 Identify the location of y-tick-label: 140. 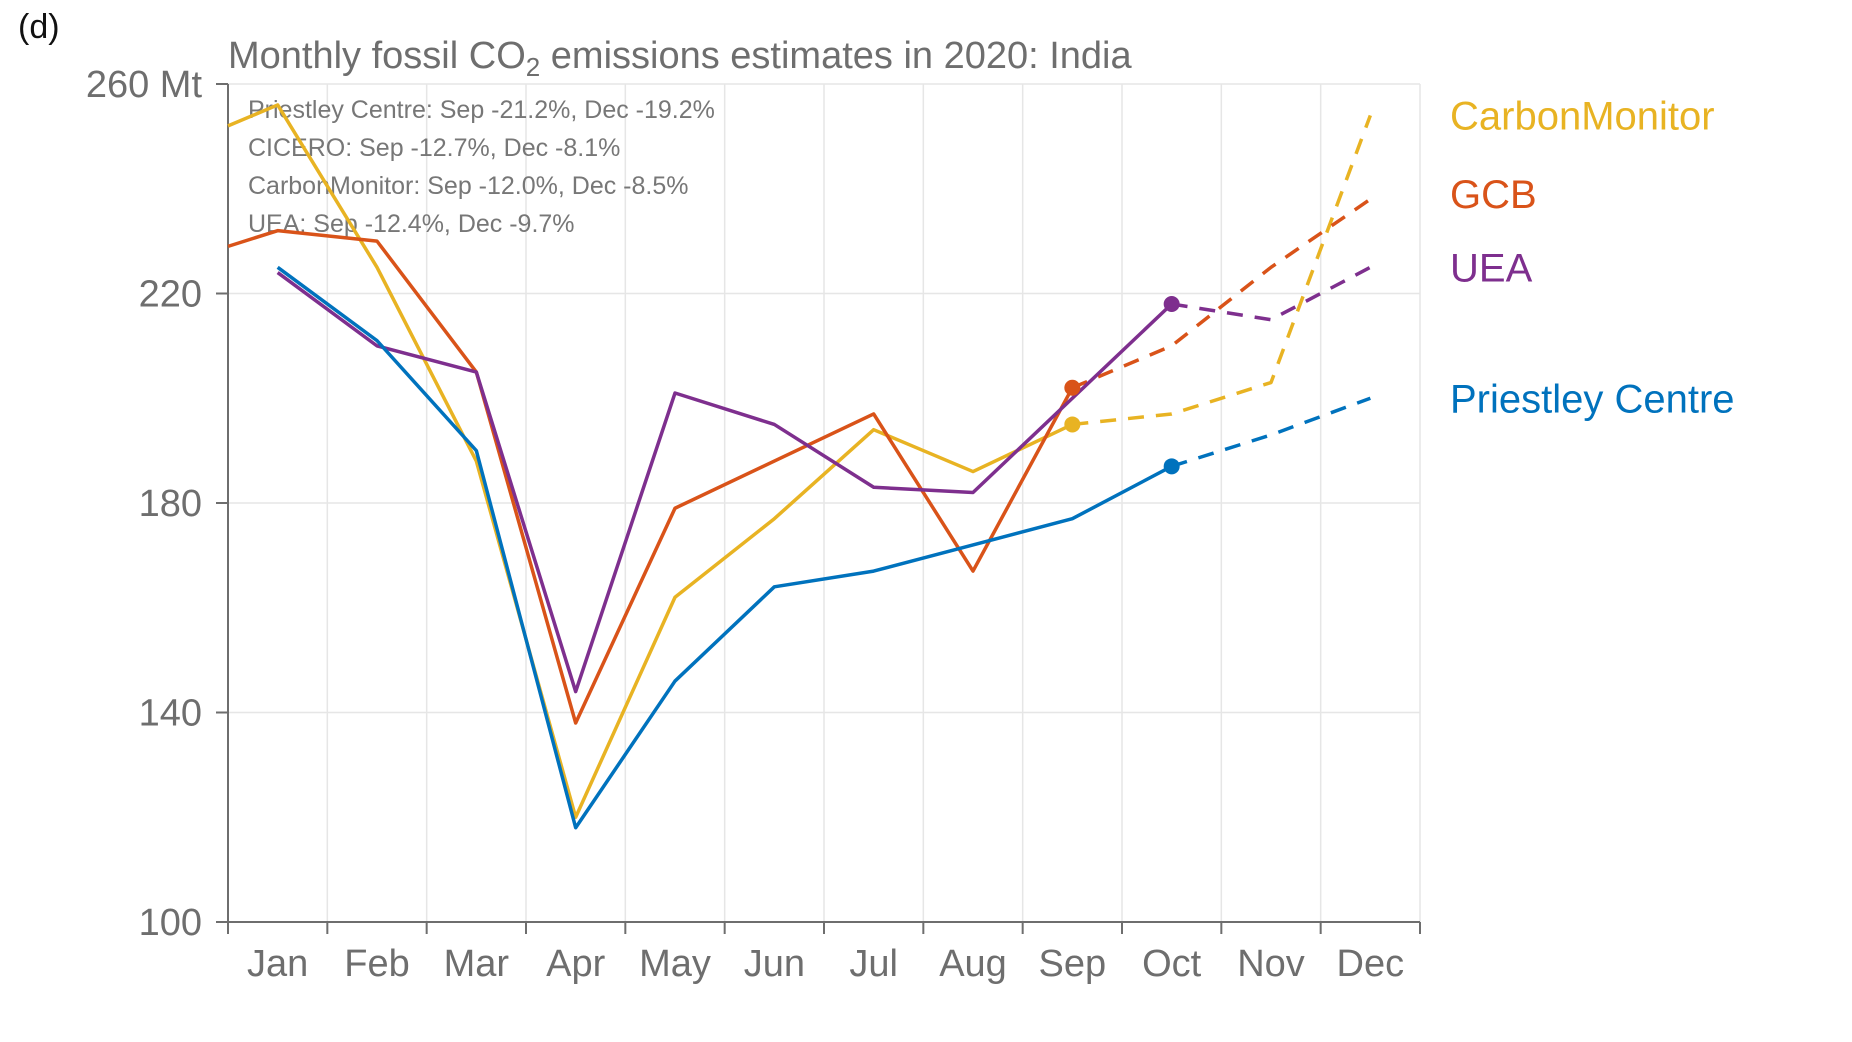
(170, 714).